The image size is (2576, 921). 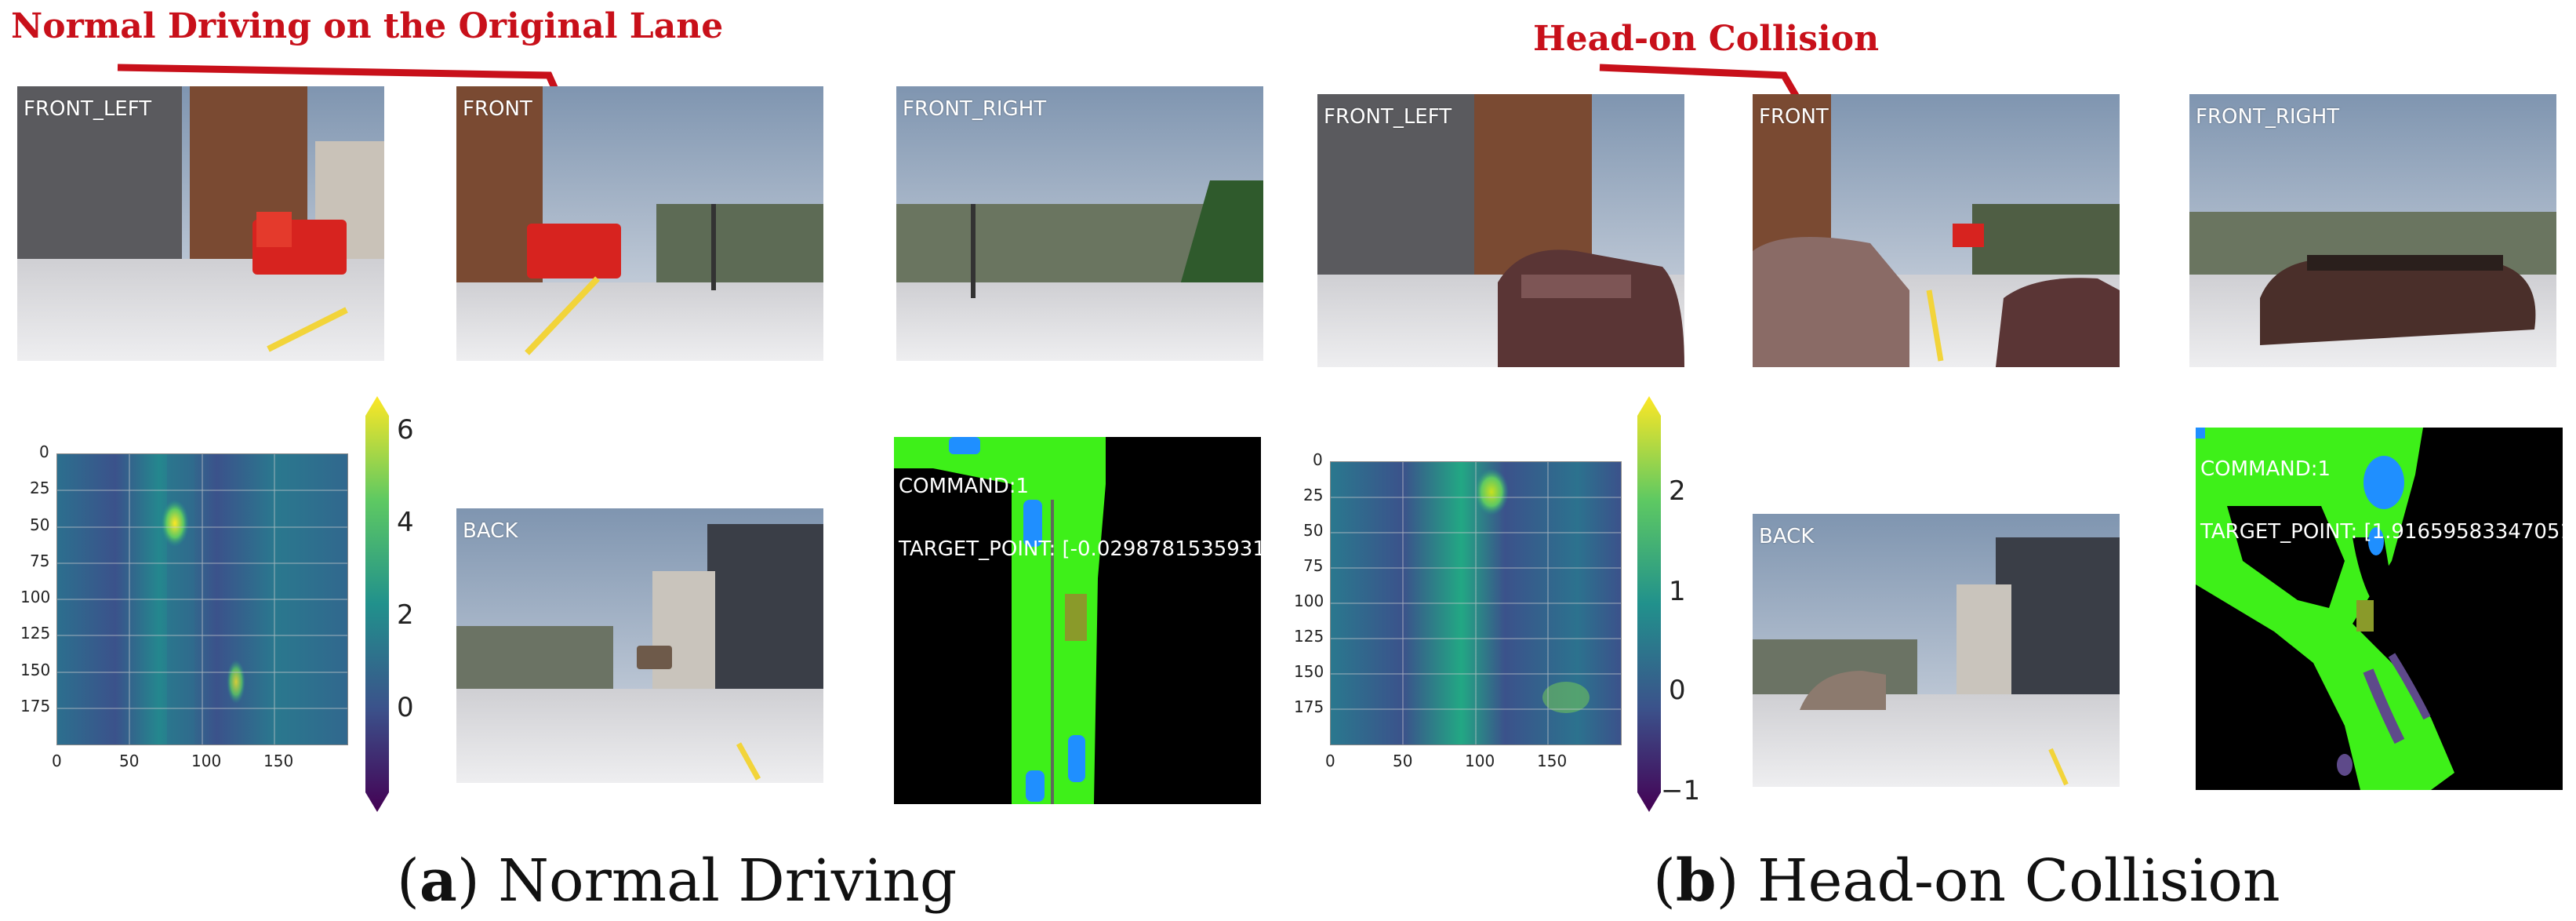 What do you see at coordinates (1313, 530) in the screenshot?
I see `panel-b-y-tick: 50` at bounding box center [1313, 530].